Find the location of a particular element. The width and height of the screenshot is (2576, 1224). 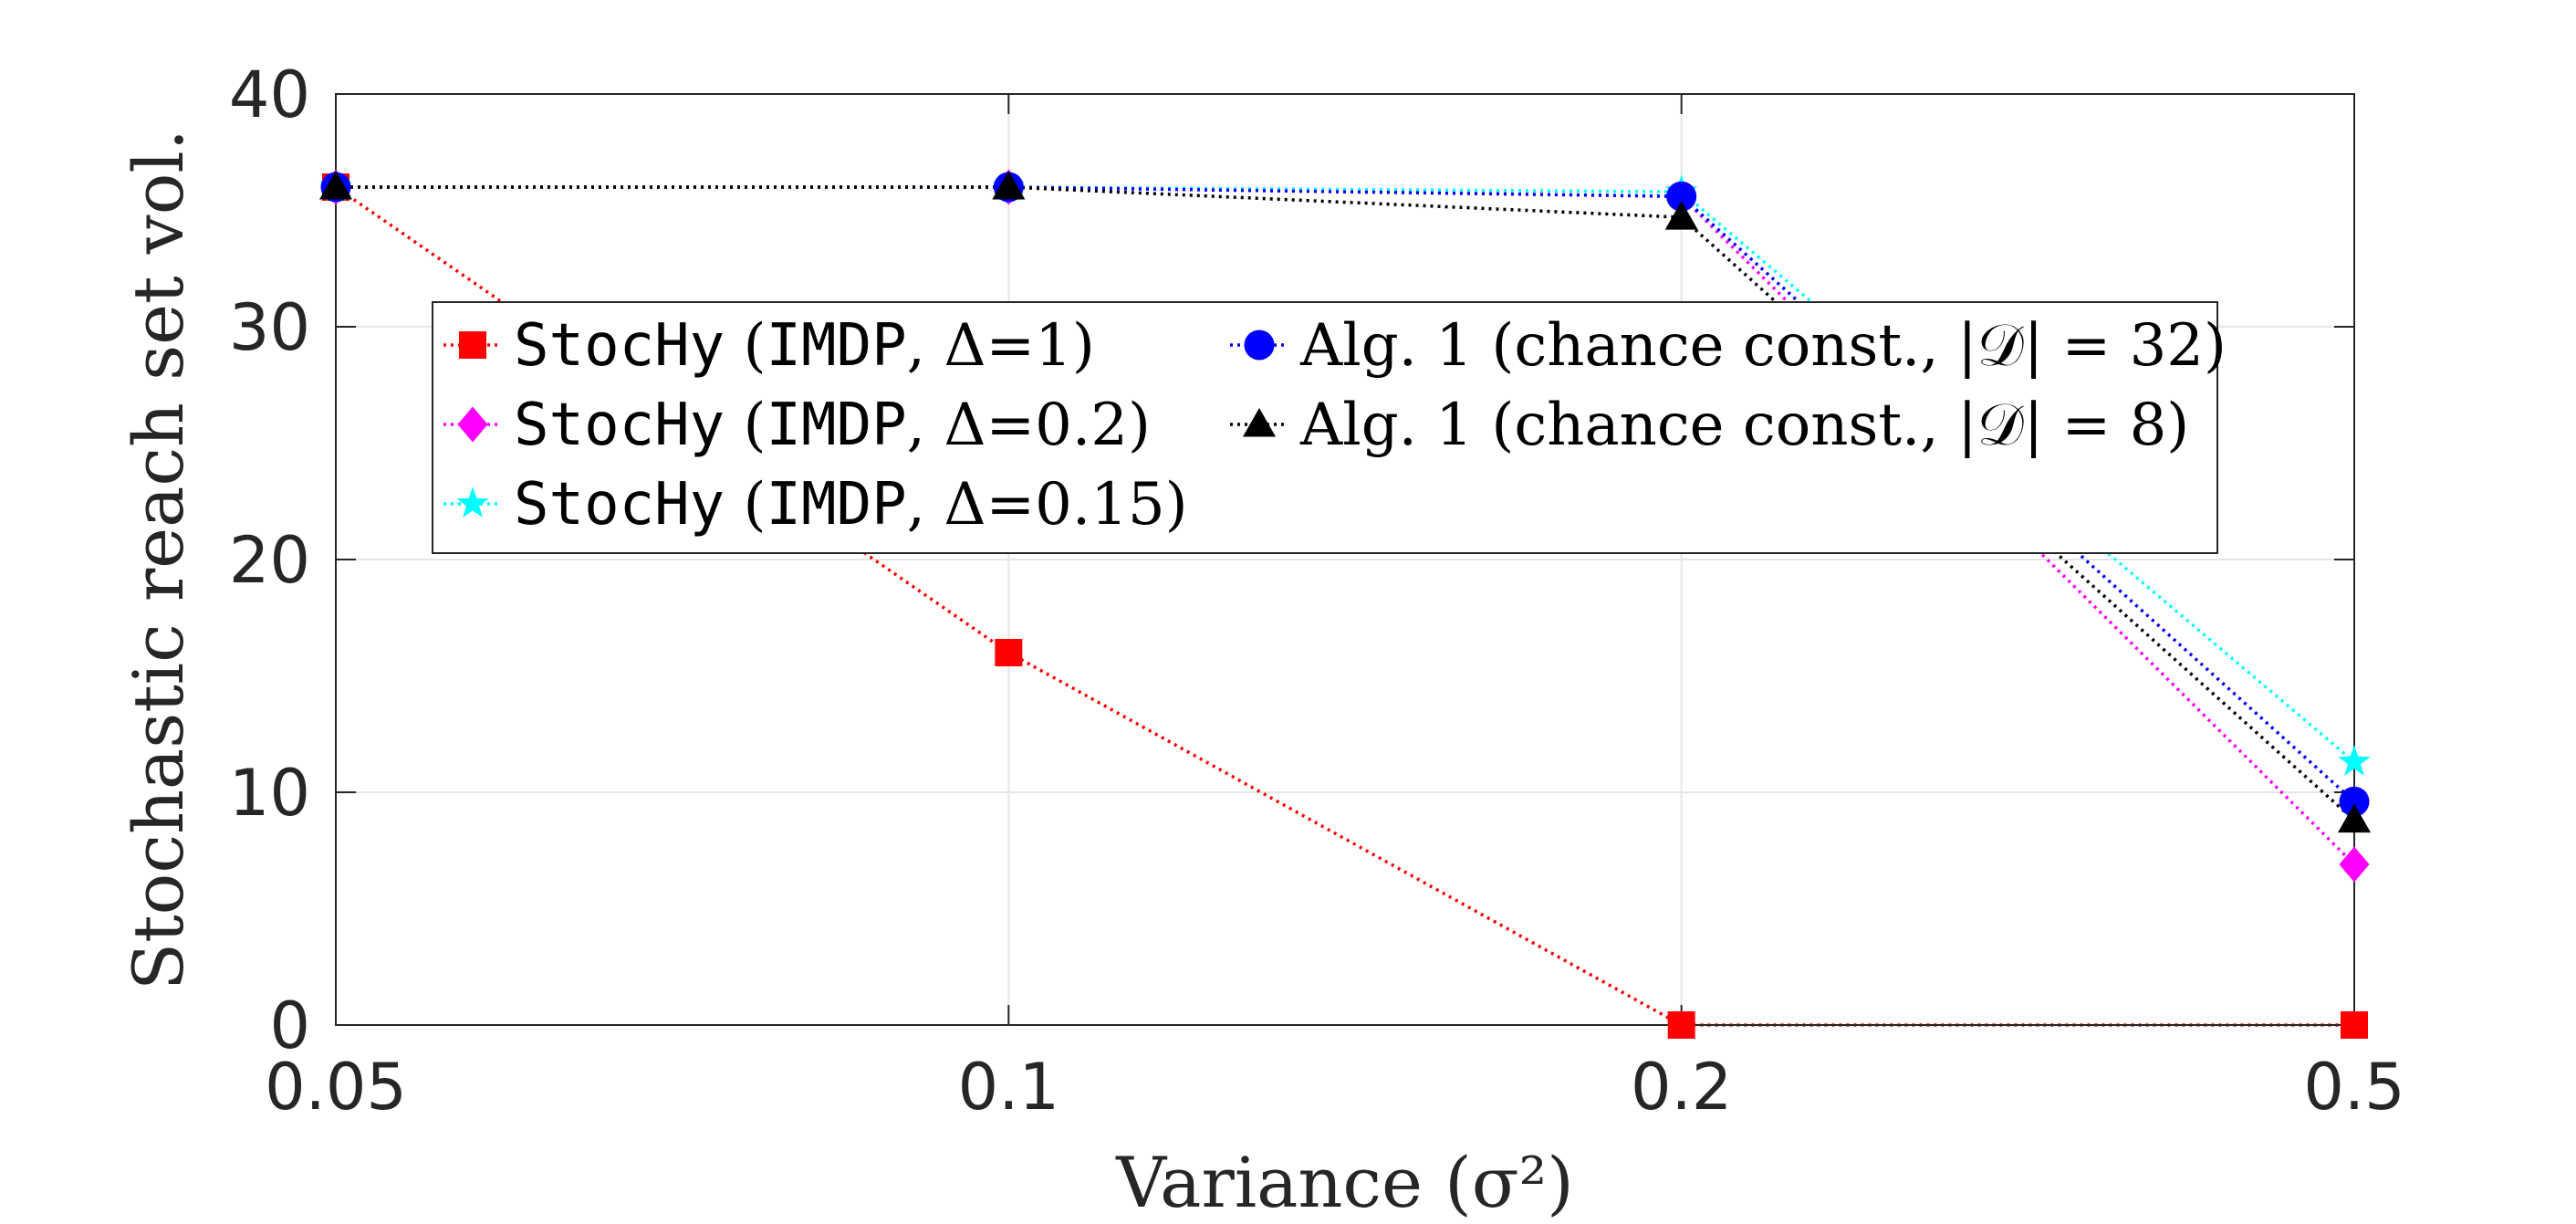

legend-entry: StocHy (IMDP, Δ=0.15) is located at coordinates (815, 505).